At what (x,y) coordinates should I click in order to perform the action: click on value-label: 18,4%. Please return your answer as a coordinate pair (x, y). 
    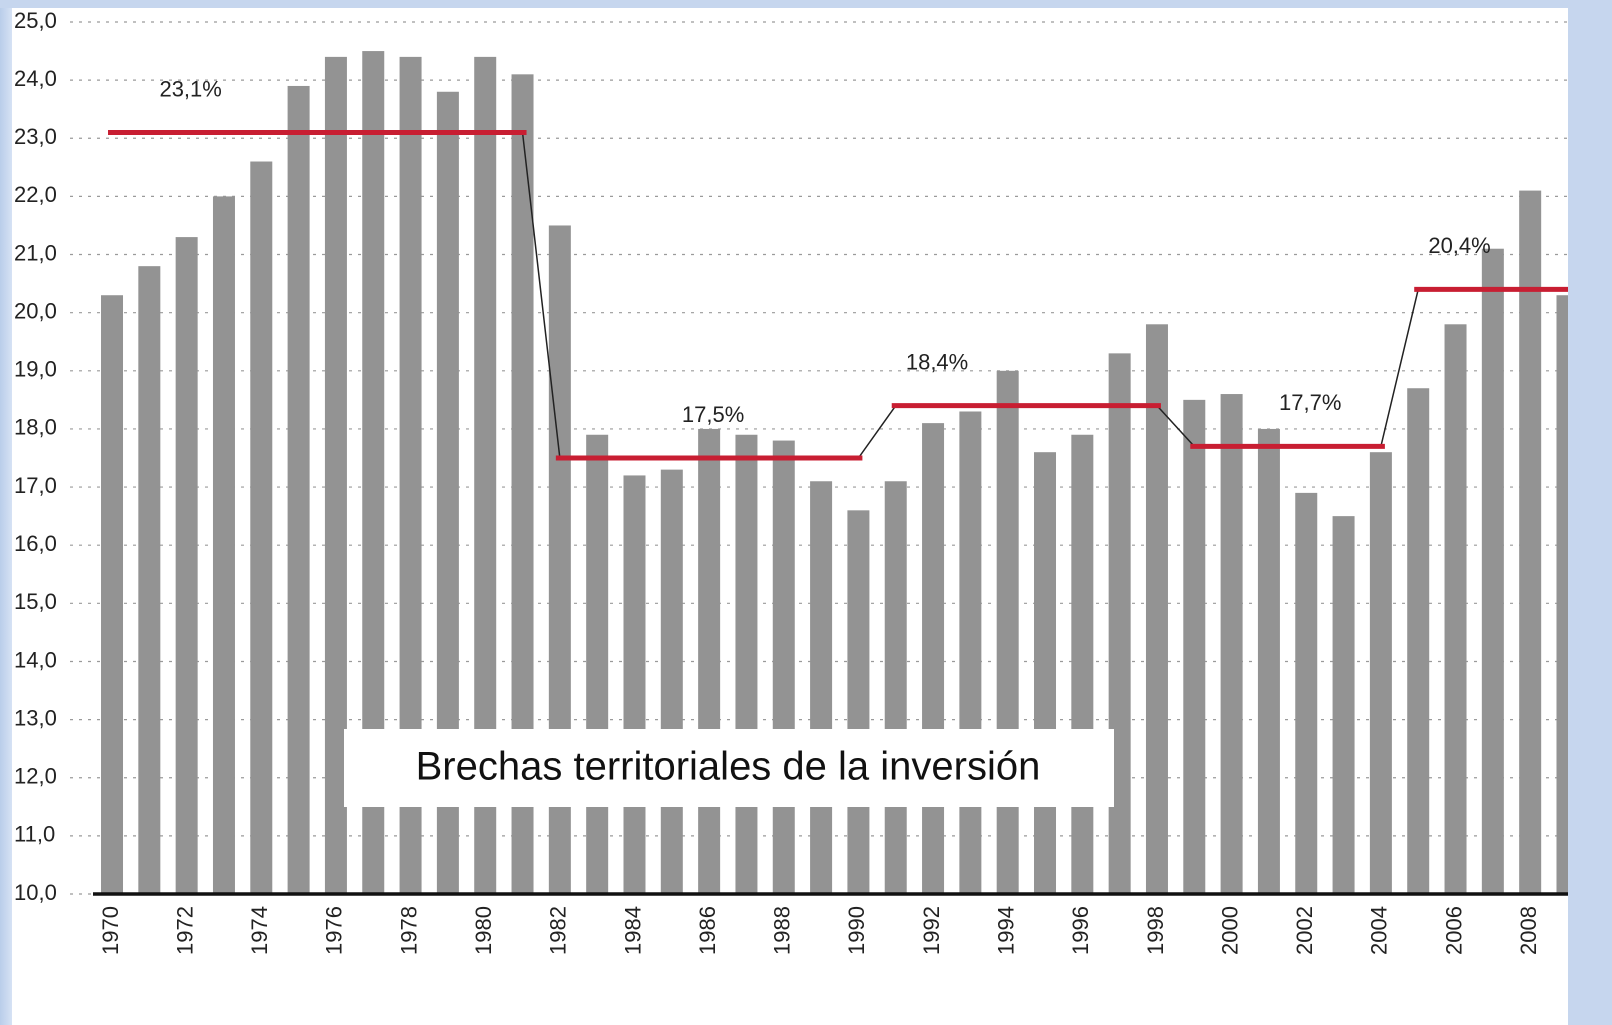
    Looking at the image, I should click on (937, 361).